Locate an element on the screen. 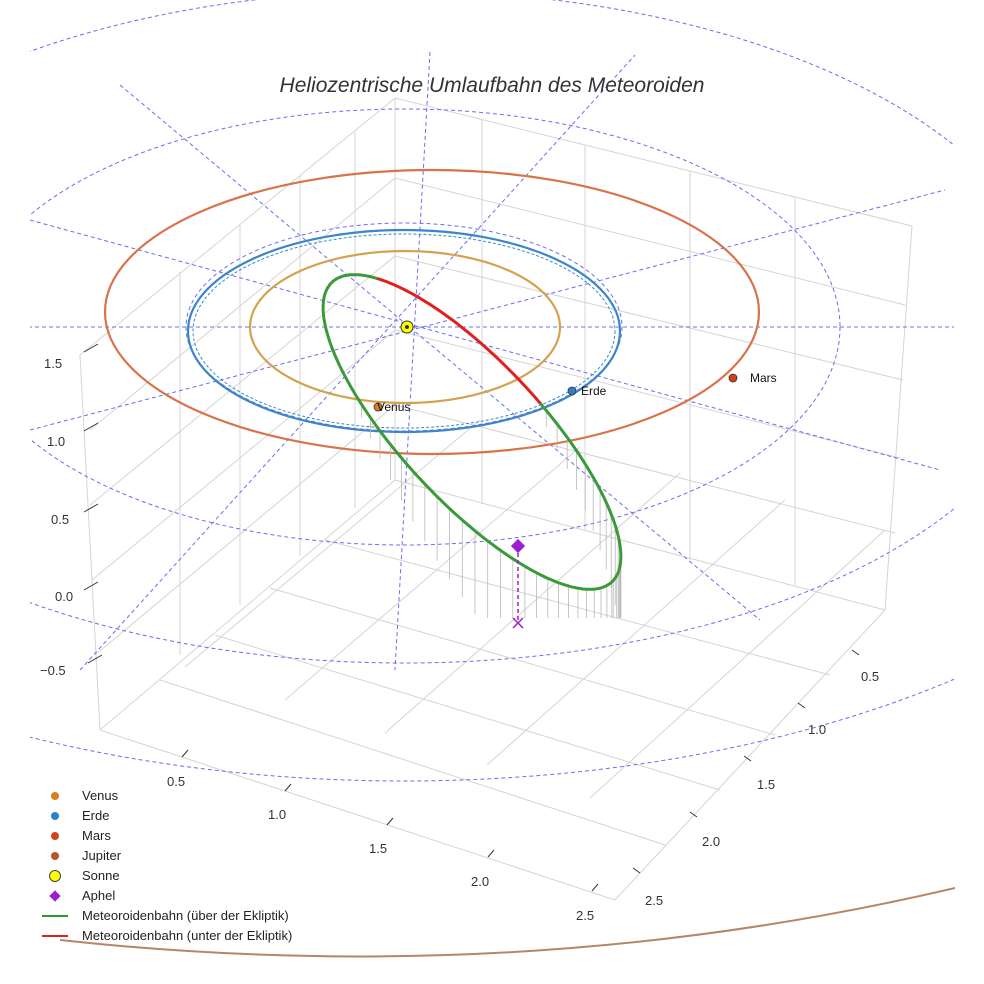 The image size is (984, 984). grid-spoke is located at coordinates (412, 361).